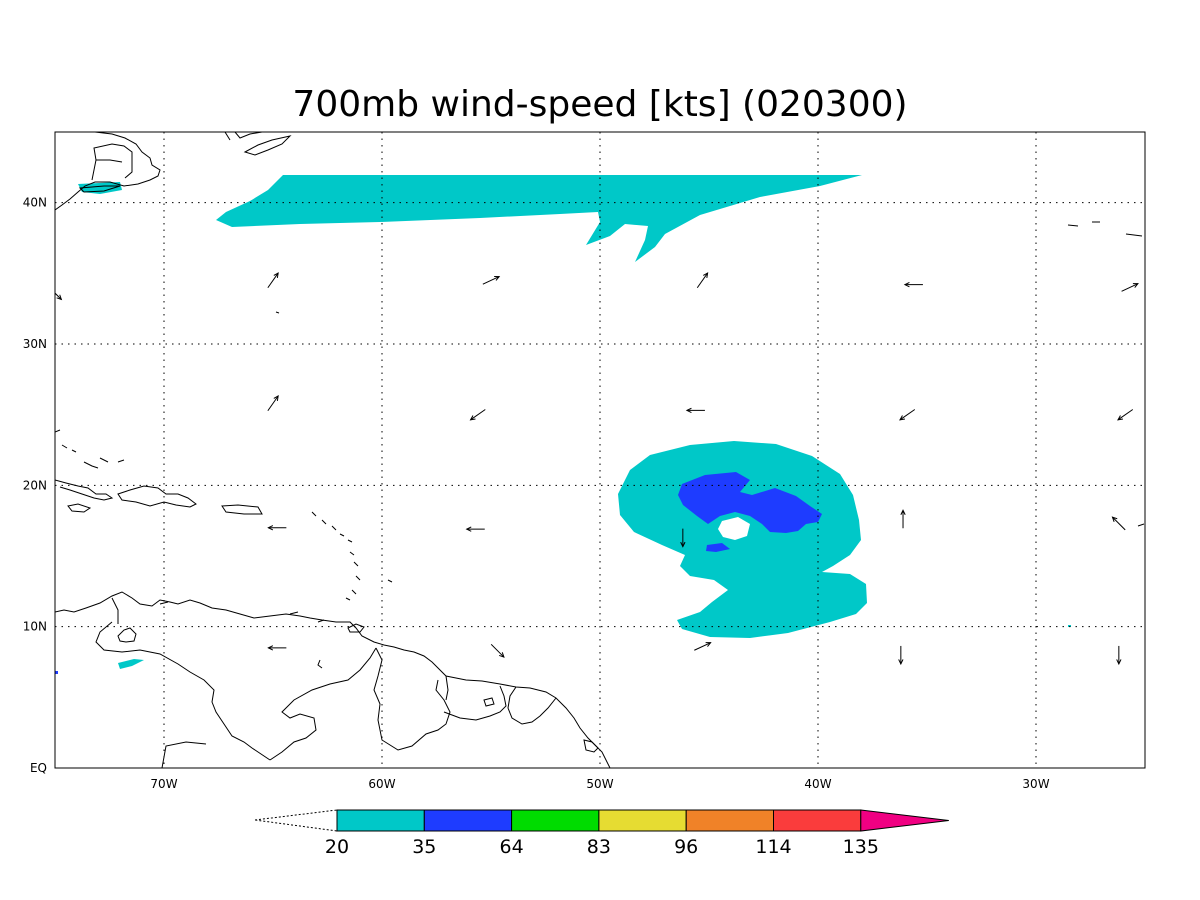 The image size is (1200, 900). I want to click on border-venezuela-brazil, so click(323, 704).